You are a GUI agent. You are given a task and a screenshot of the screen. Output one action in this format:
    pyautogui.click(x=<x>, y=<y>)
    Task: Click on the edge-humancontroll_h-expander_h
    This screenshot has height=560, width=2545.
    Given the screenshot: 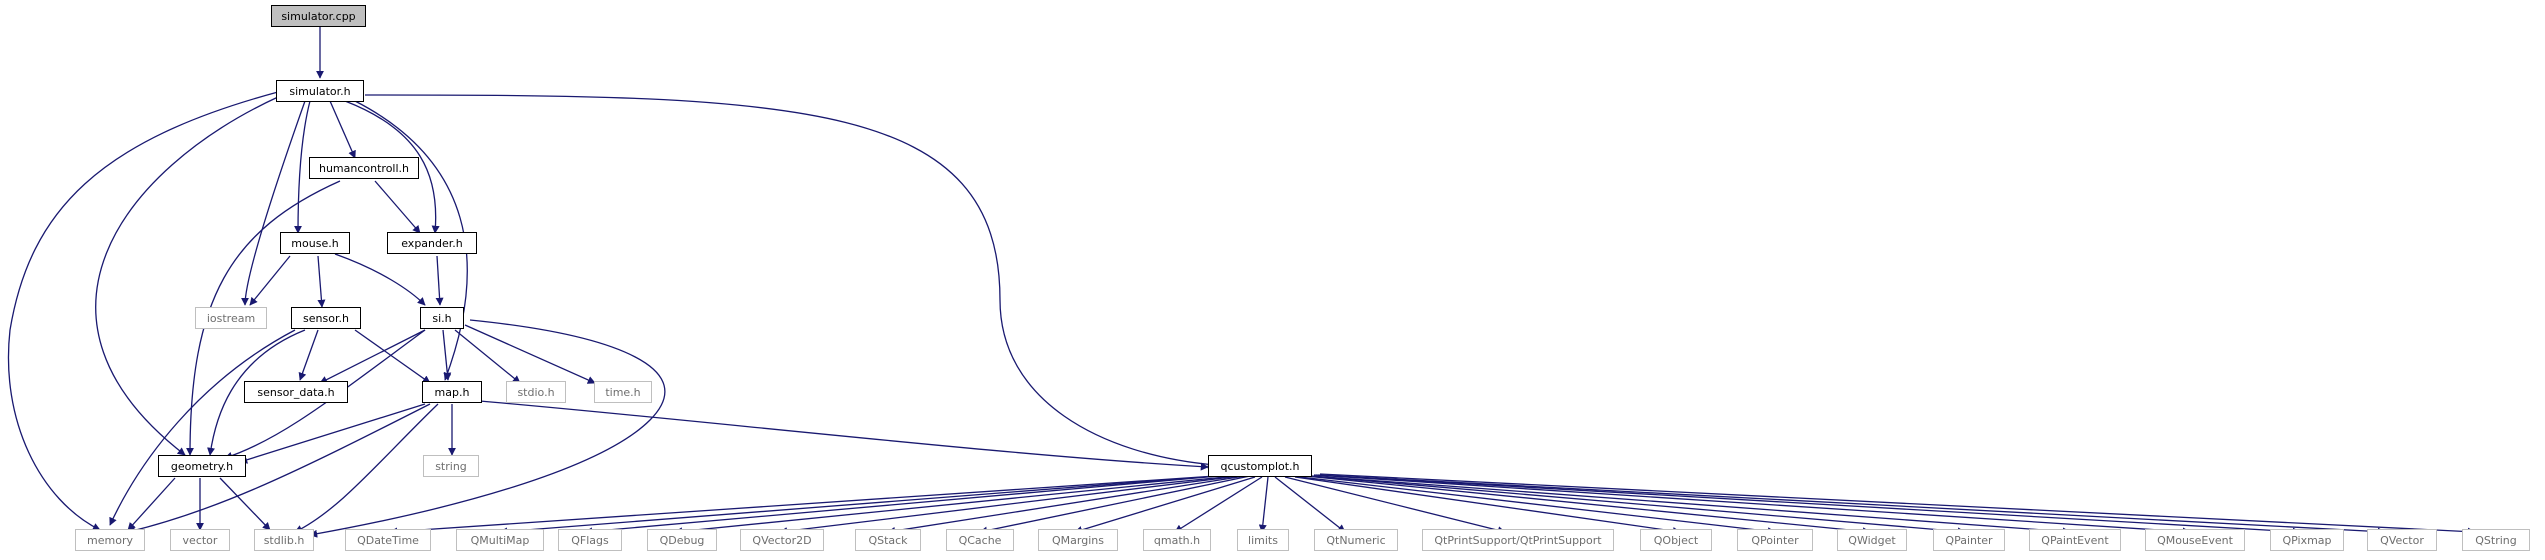 What is the action you would take?
    pyautogui.click(x=397, y=207)
    